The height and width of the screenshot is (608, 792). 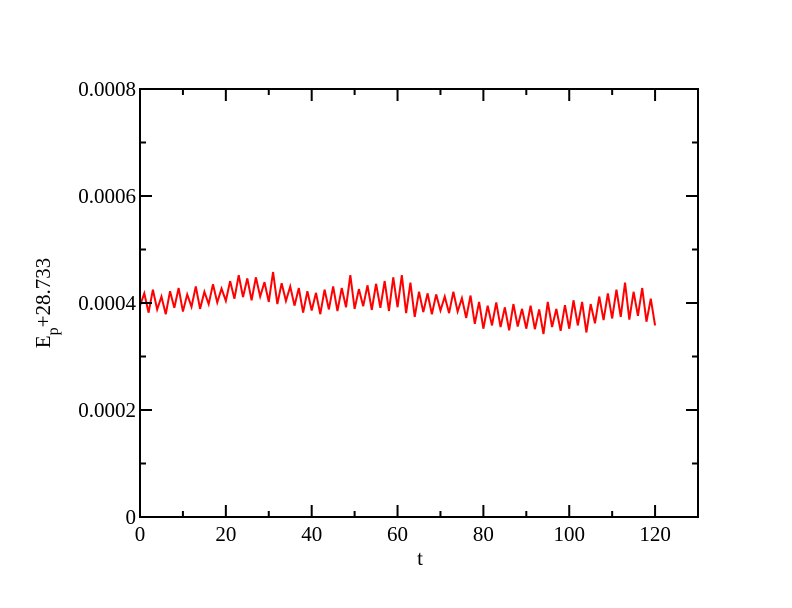 I want to click on y-tick-label: 0, so click(x=131, y=517).